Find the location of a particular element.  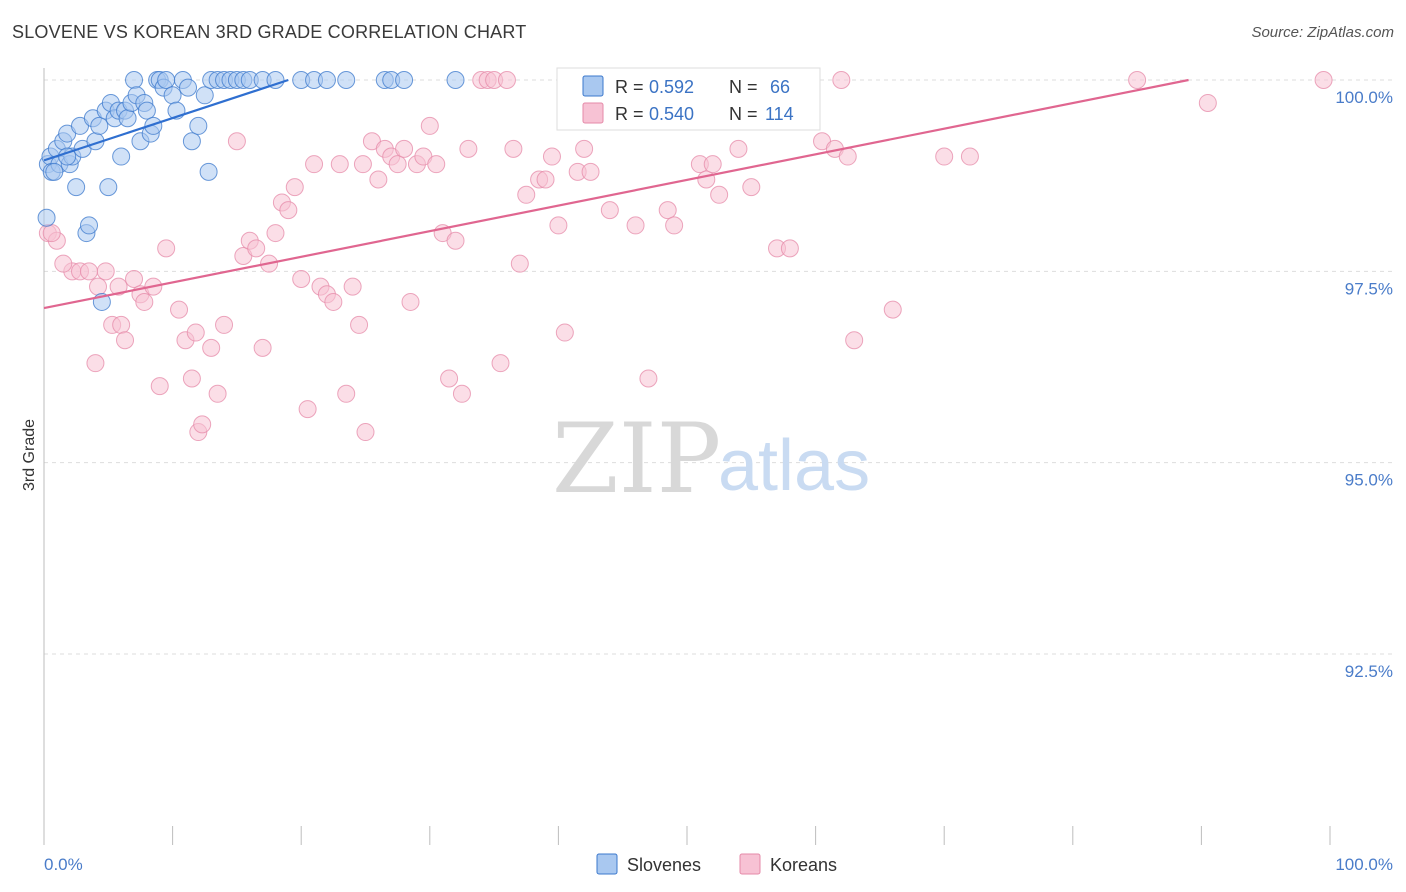

legend-swatch-slovenes is located at coordinates (593, 86).